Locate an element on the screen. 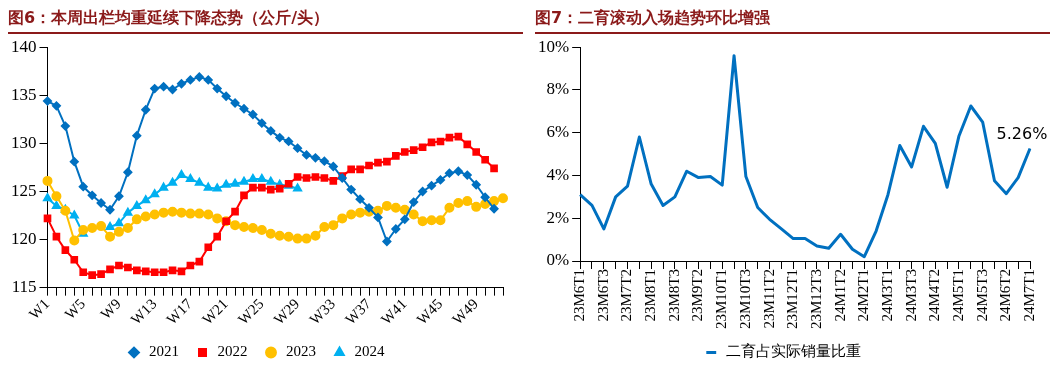 The height and width of the screenshot is (392, 1057). x-tick-label: W45 is located at coordinates (429, 311).